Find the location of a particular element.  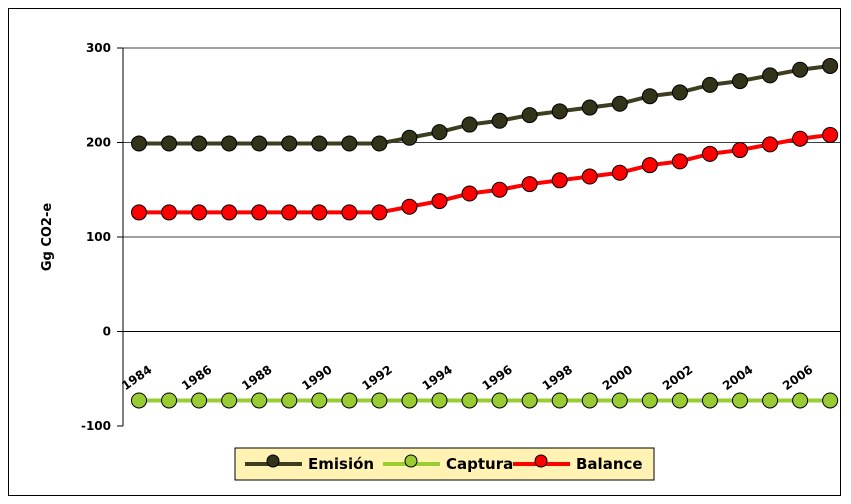

legend-label: Balance is located at coordinates (609, 464).